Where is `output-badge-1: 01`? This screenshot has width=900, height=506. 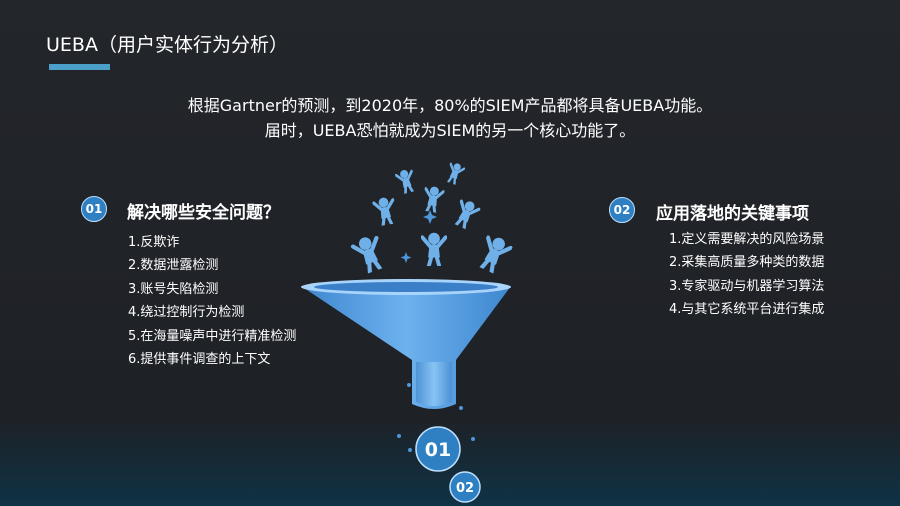 output-badge-1: 01 is located at coordinates (438, 449).